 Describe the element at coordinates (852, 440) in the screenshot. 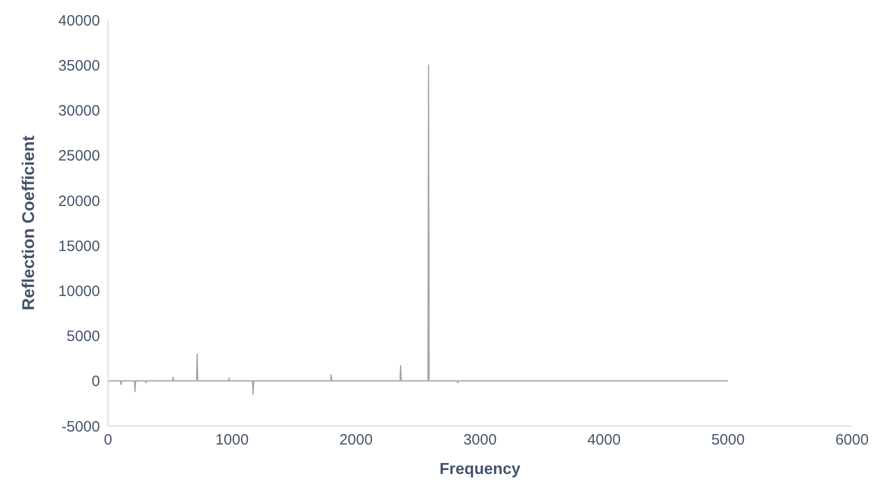

I see `x-tick-label: 6000` at that location.